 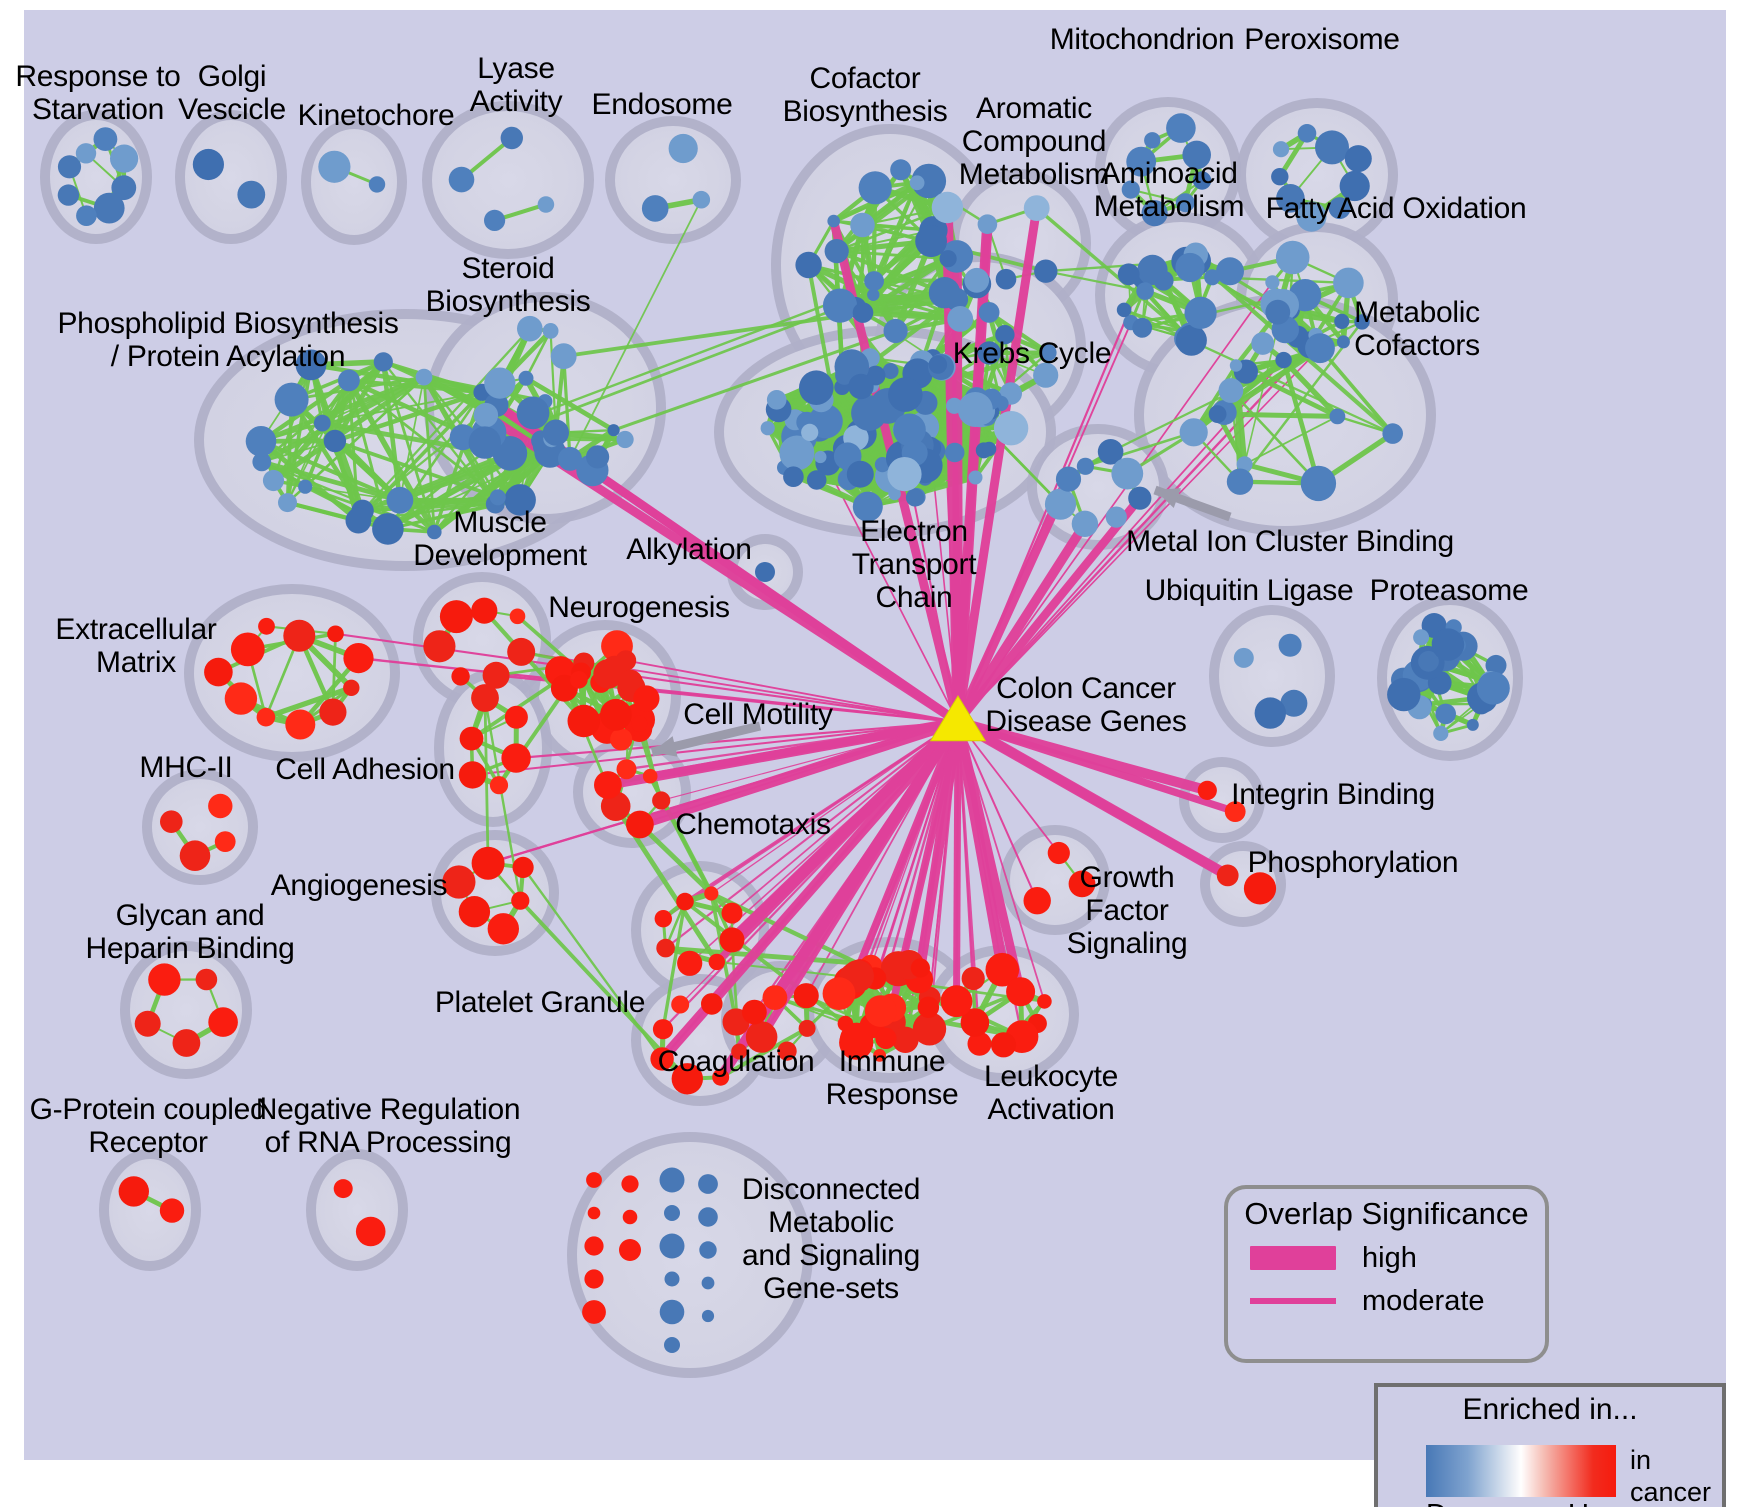 I want to click on enrichment-low-label: Down, so click(x=1463, y=1503).